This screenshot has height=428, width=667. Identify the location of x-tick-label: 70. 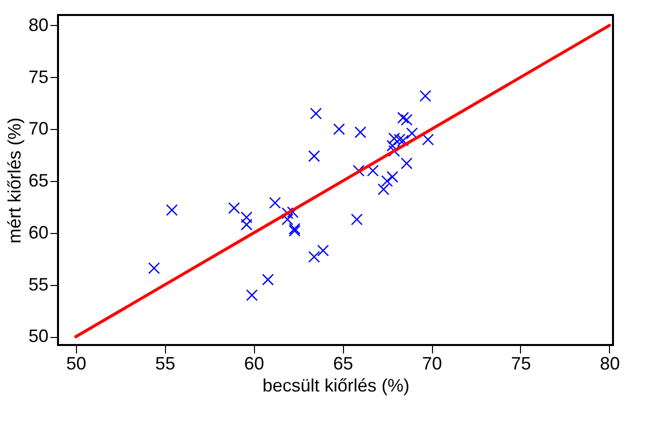
(432, 364).